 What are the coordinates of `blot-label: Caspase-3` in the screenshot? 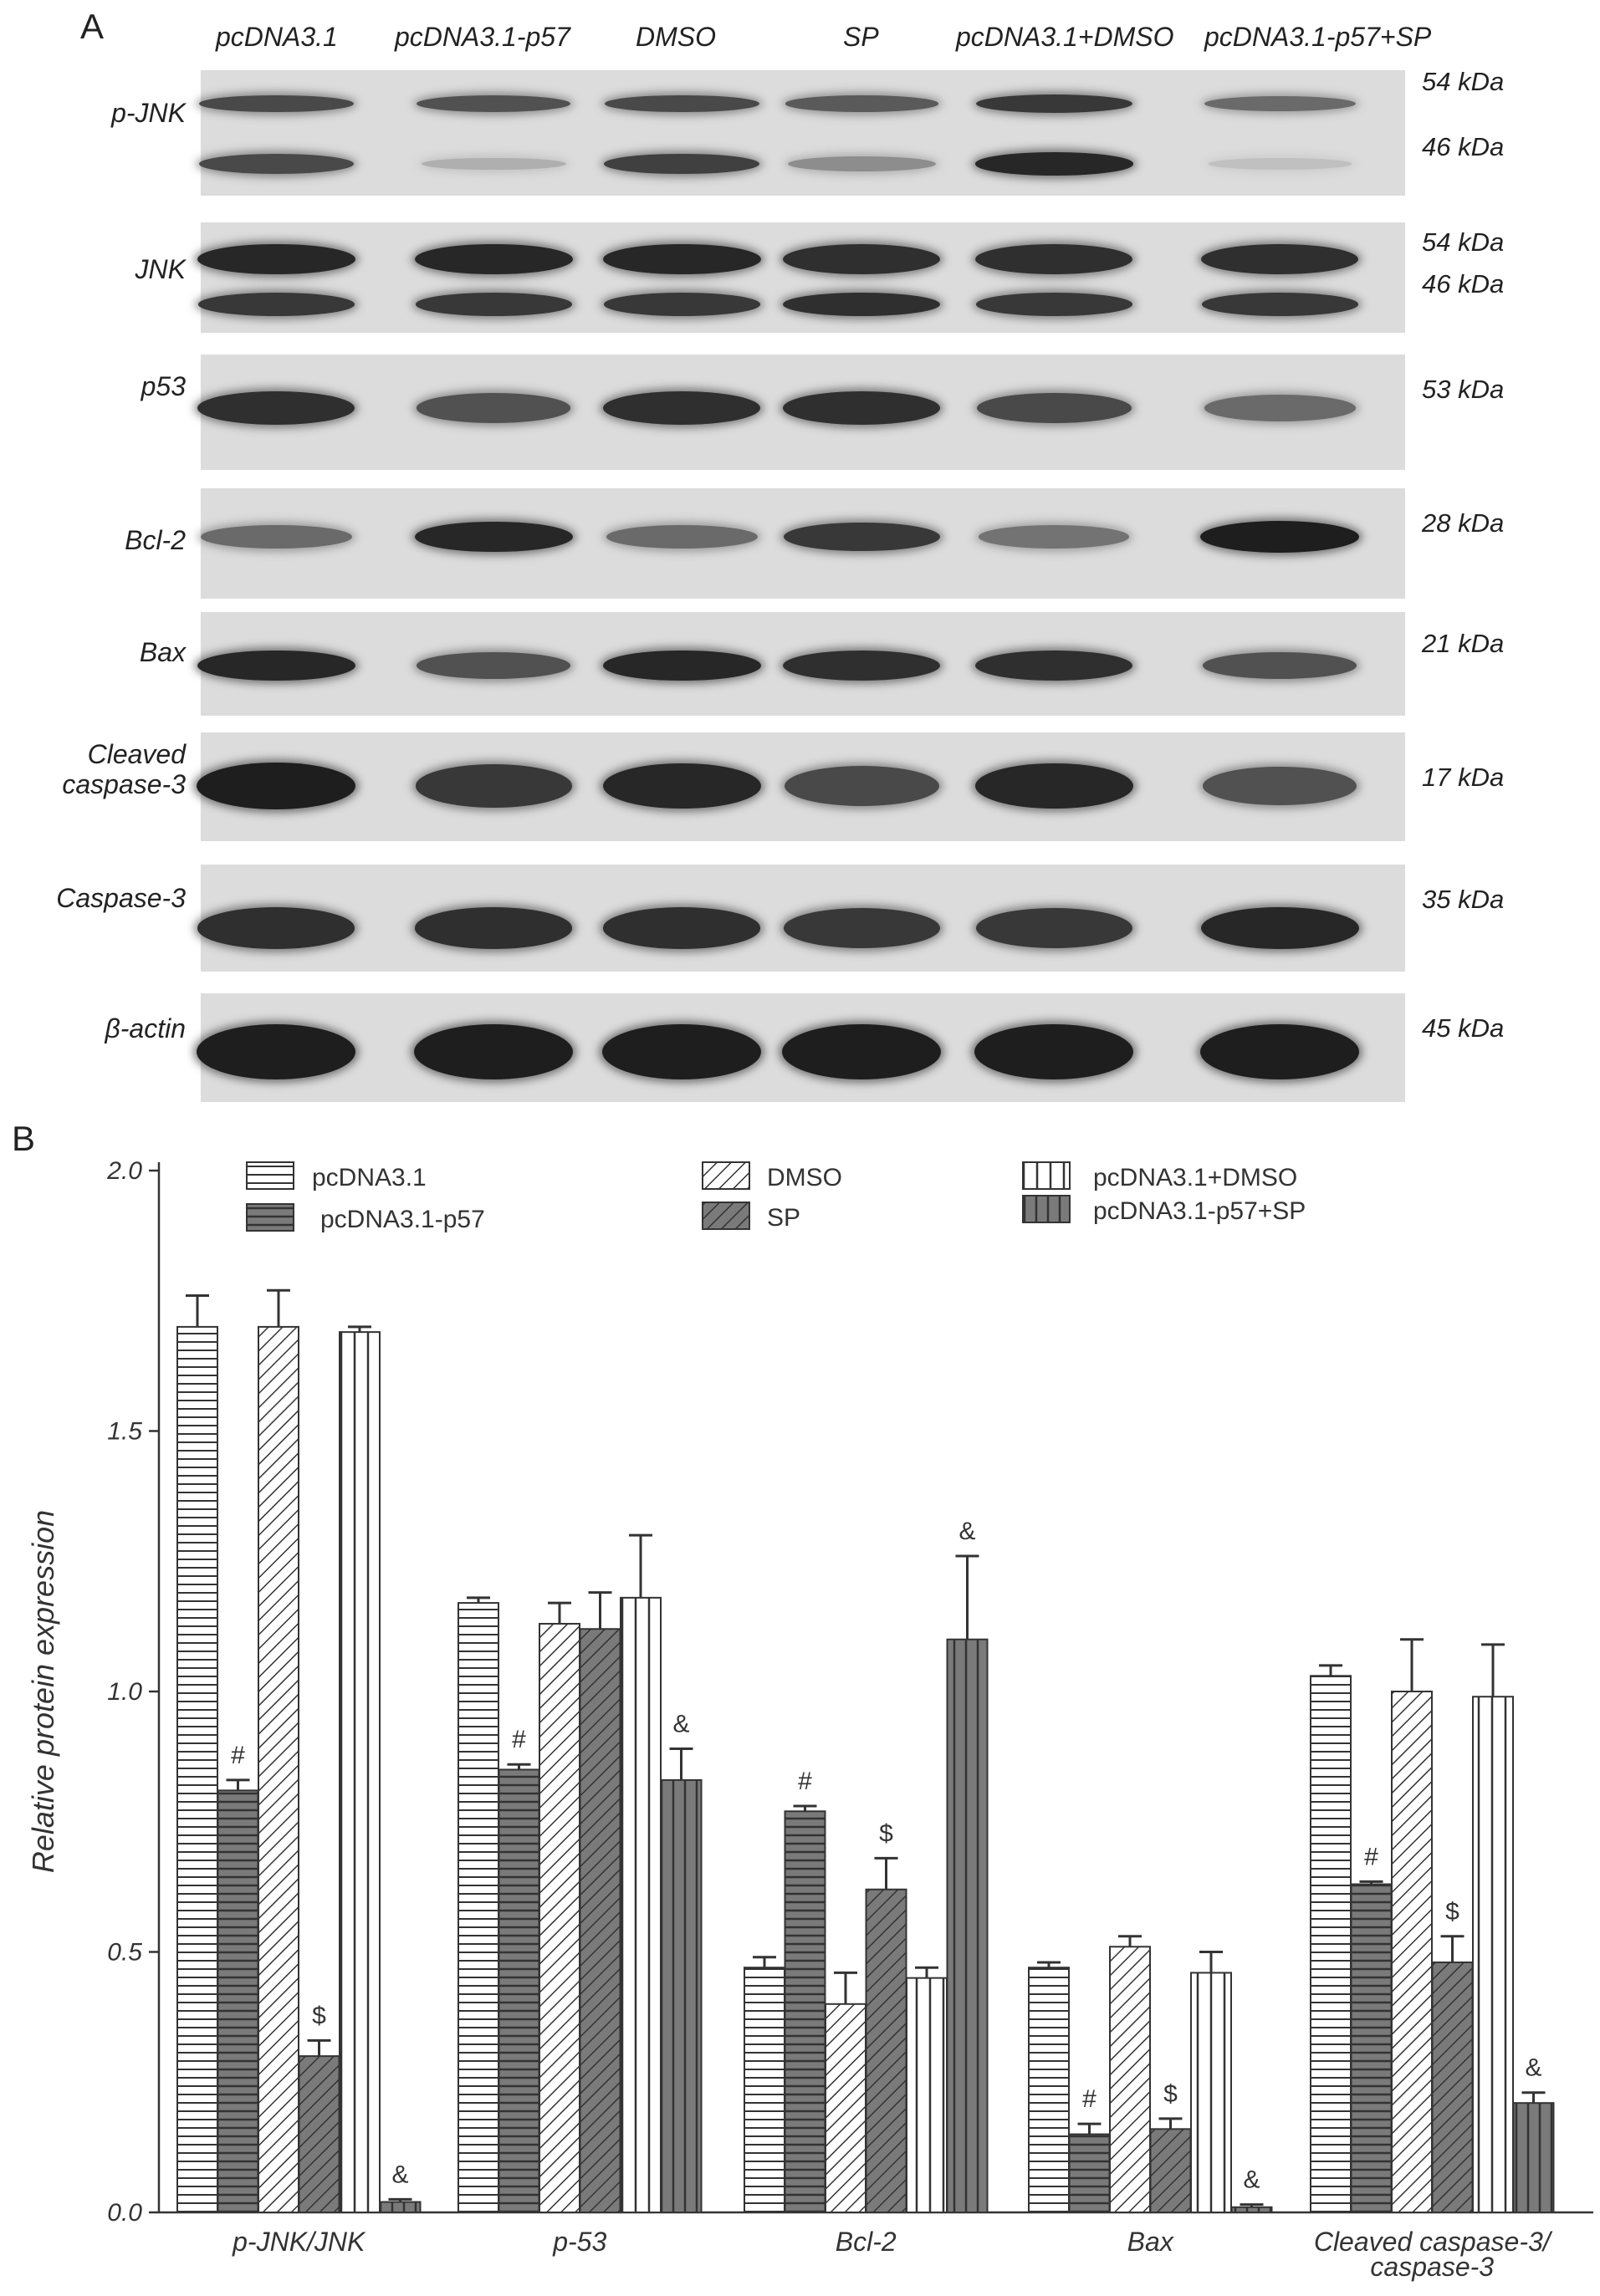 It's located at (121, 898).